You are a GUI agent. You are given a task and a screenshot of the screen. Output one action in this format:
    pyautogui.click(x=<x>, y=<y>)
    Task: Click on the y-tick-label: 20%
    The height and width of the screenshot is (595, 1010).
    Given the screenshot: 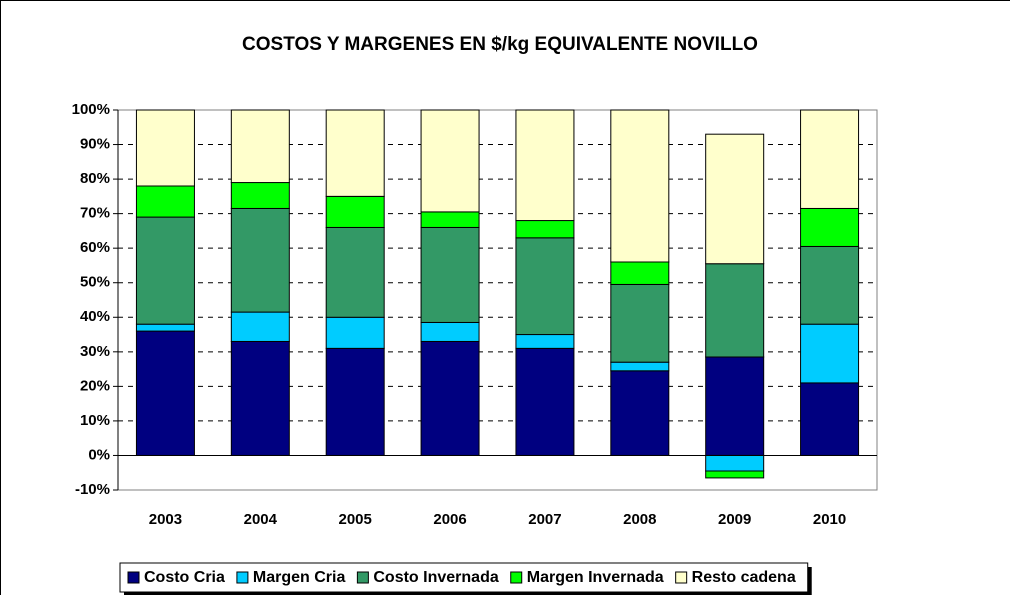 What is the action you would take?
    pyautogui.click(x=95, y=385)
    